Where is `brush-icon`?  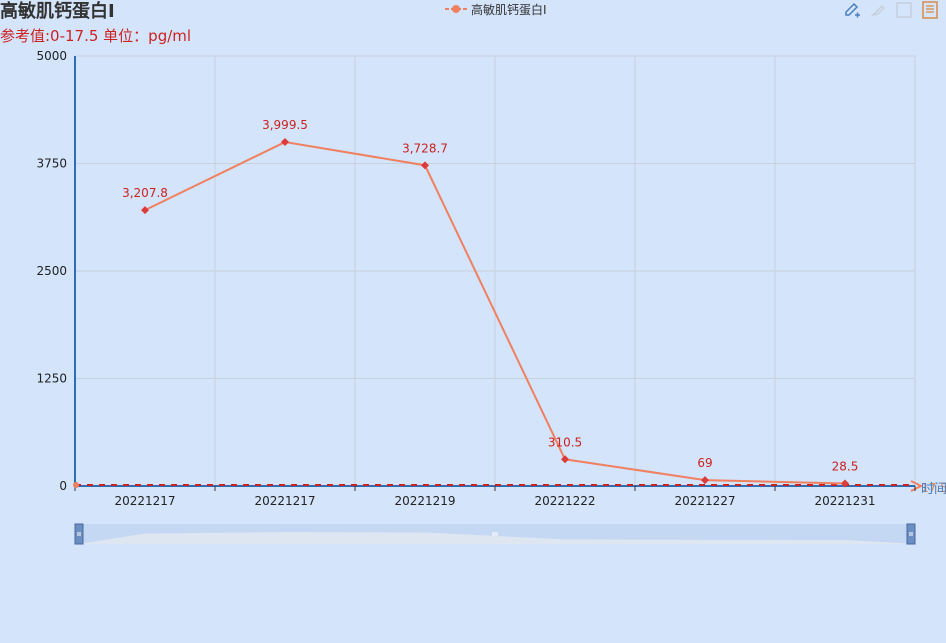 brush-icon is located at coordinates (878, 10).